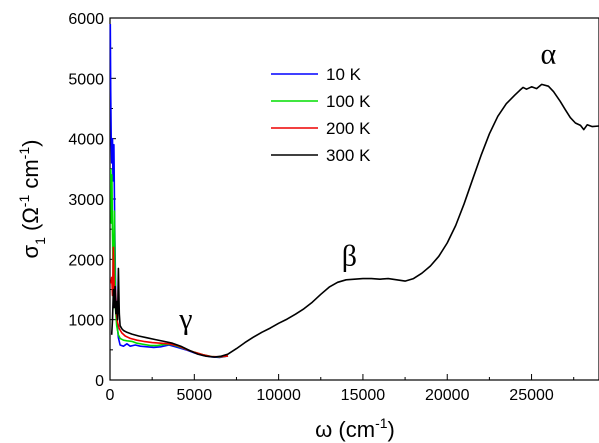 The width and height of the screenshot is (599, 443). I want to click on x-tick-label: 15000, so click(363, 395).